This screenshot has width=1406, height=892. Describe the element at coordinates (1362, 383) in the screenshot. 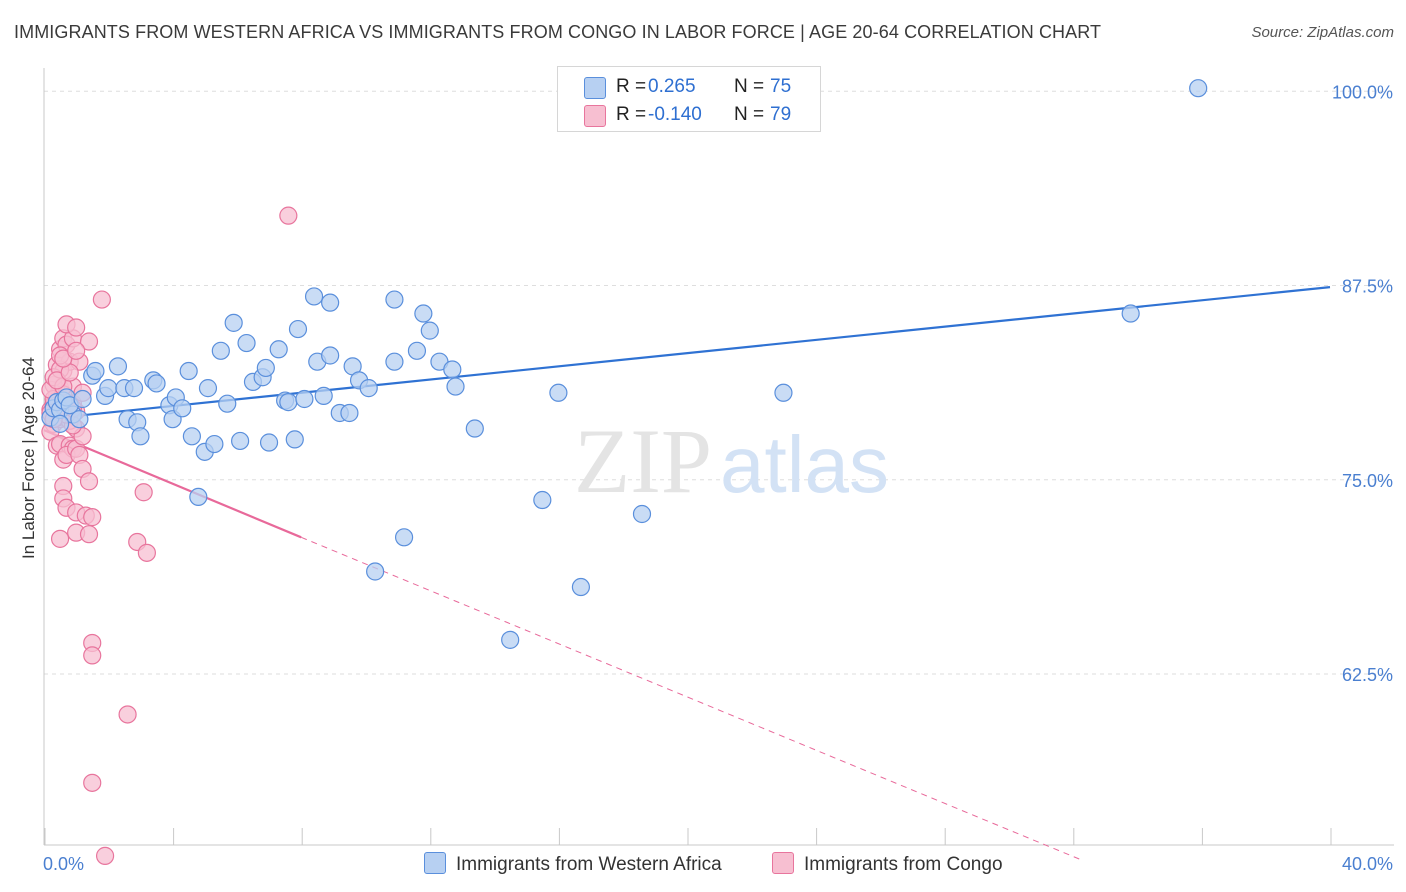

I see `y-tick-labels: 62.5% 75.0% 87.5% 100.0%` at that location.